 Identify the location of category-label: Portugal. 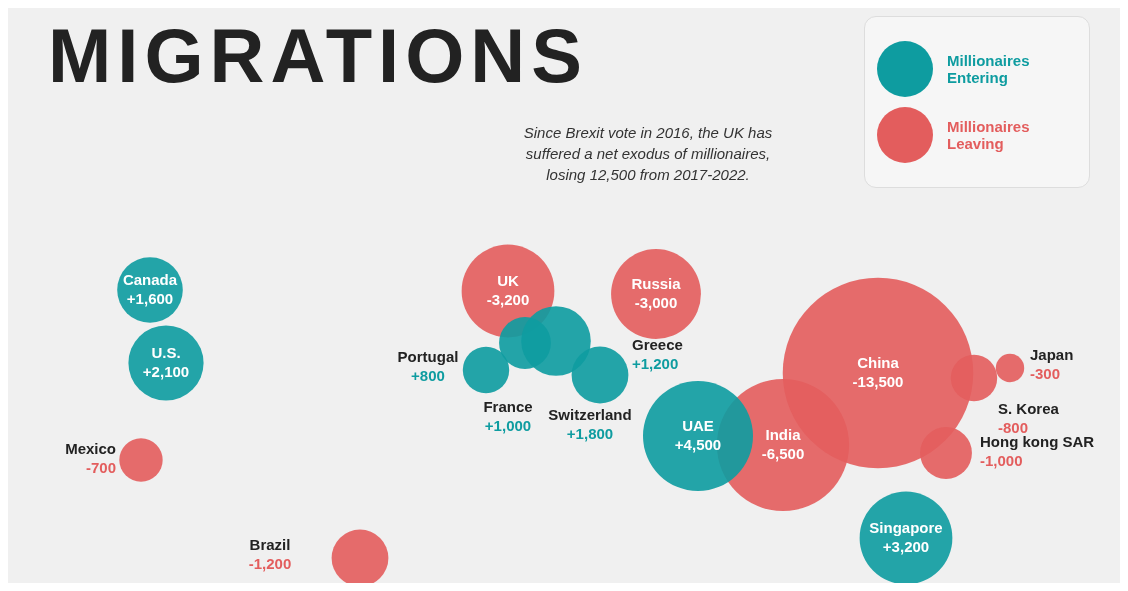
(428, 357).